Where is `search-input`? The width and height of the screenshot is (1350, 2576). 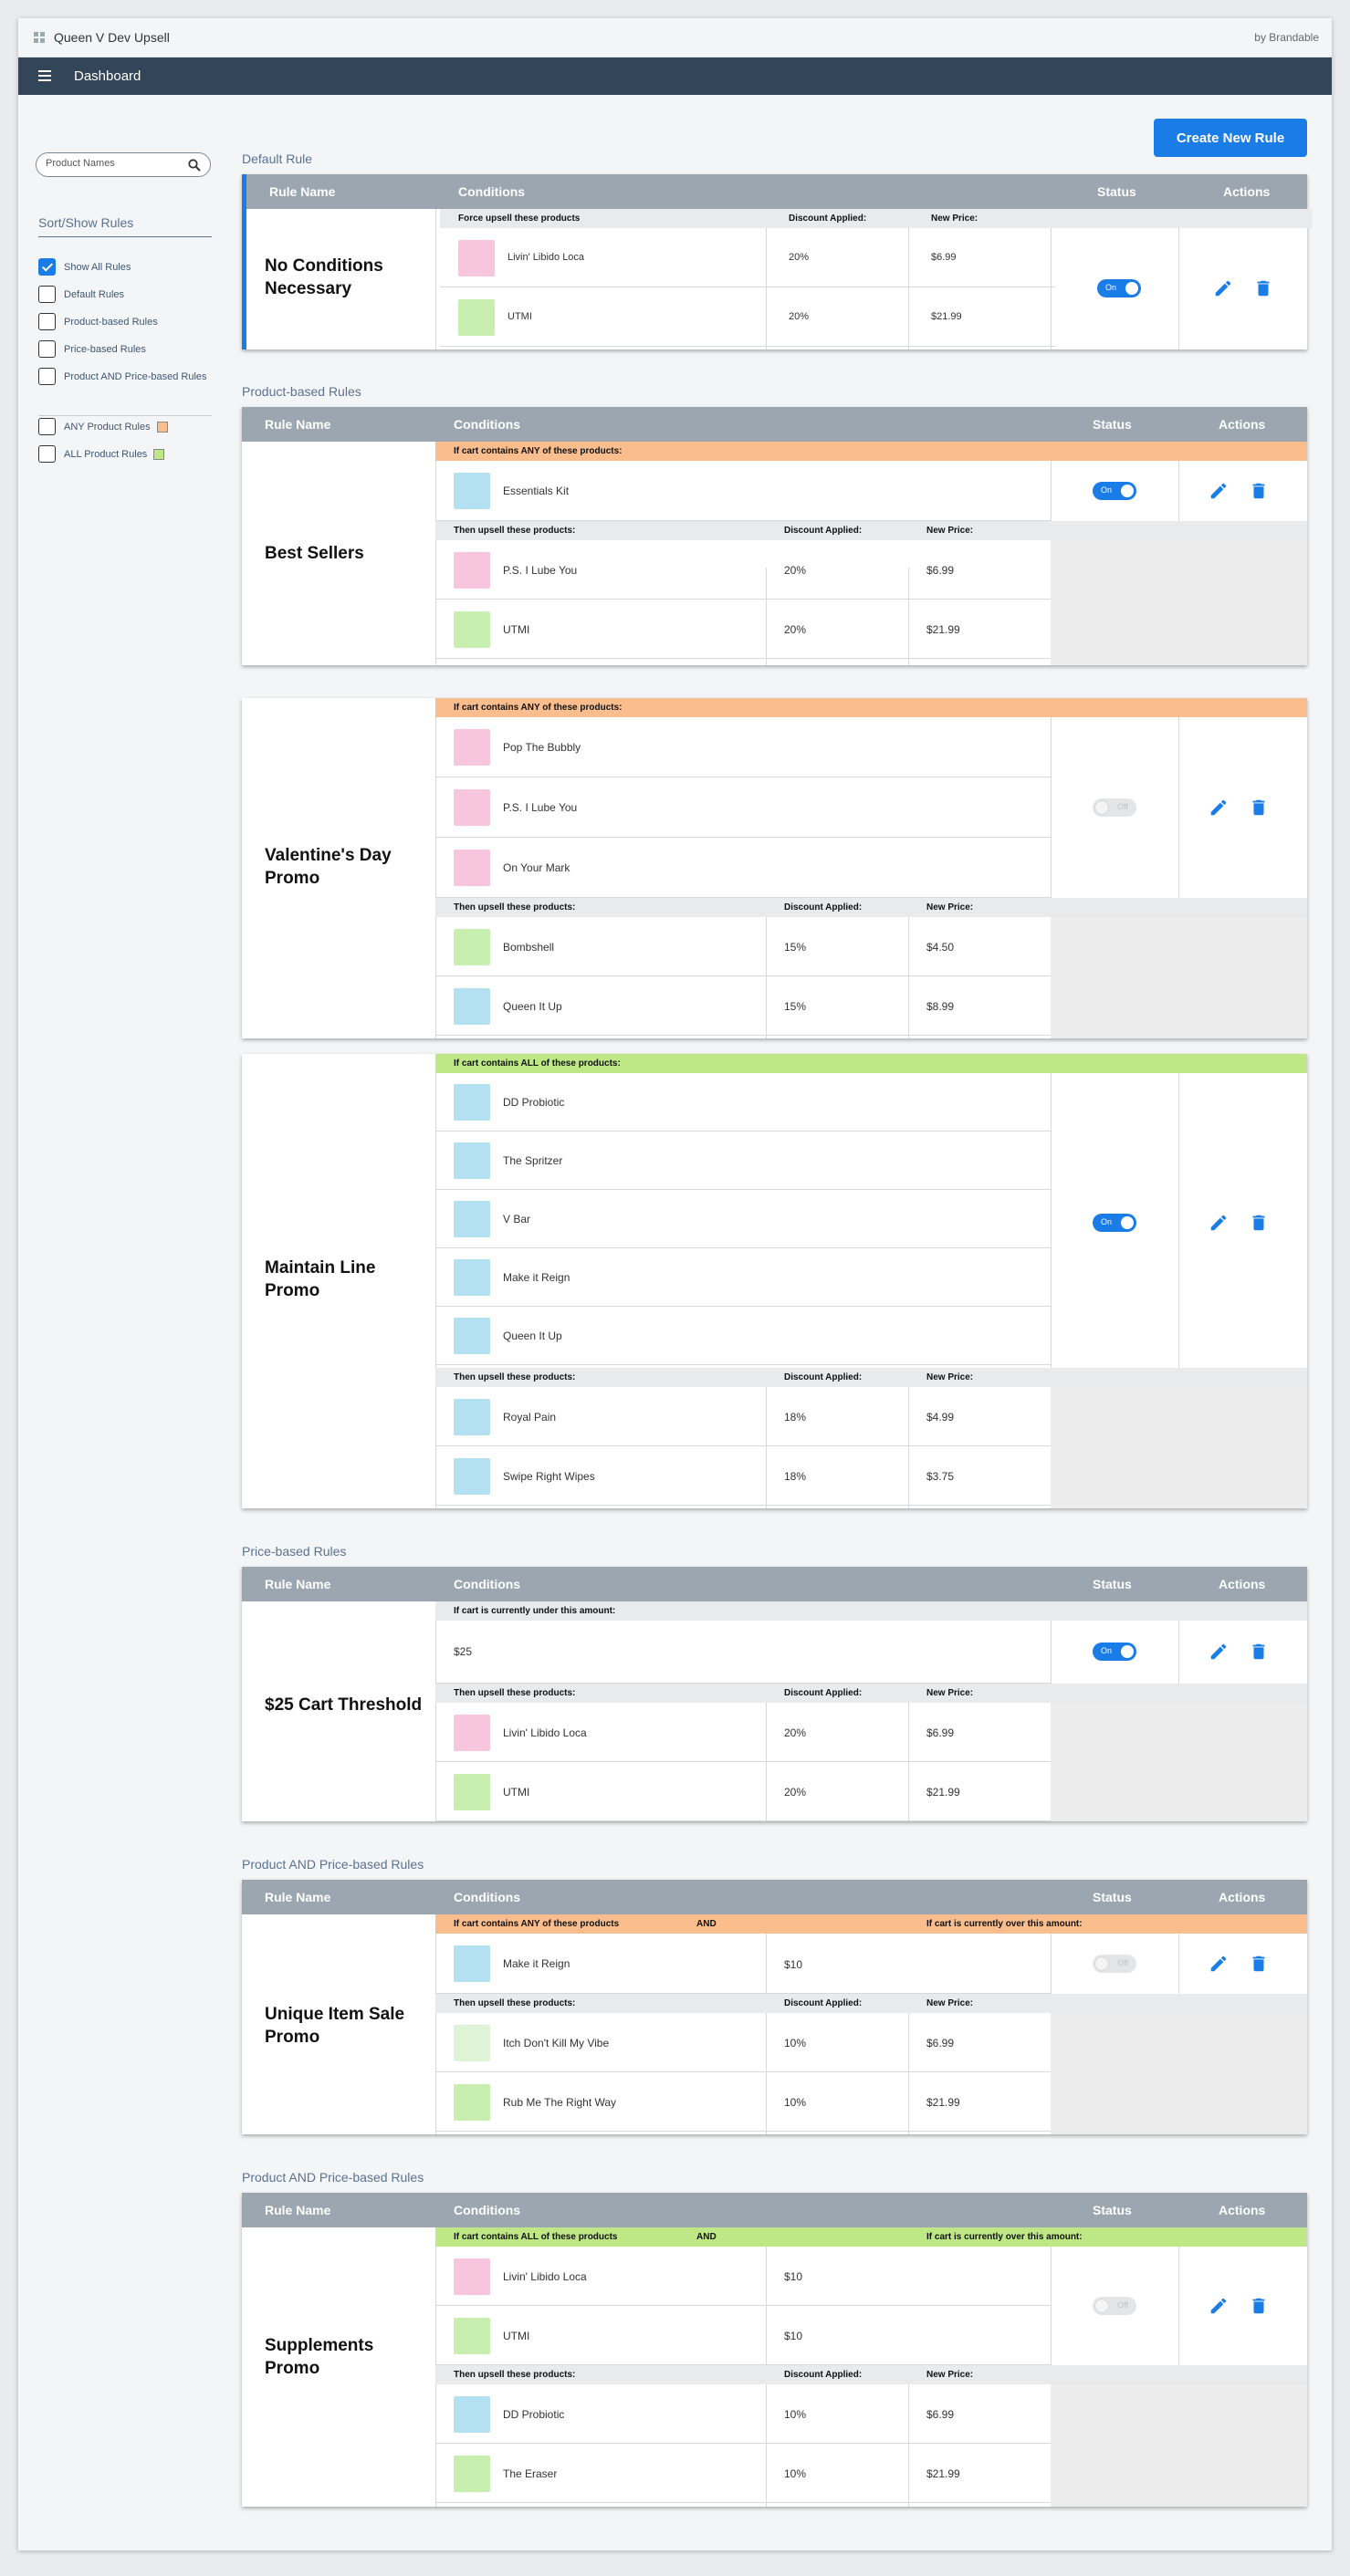 search-input is located at coordinates (114, 163).